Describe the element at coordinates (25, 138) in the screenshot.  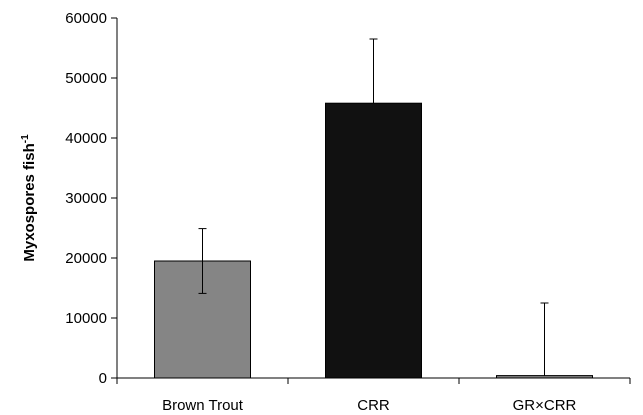
I see `y-axis-label-superscript: -1` at that location.